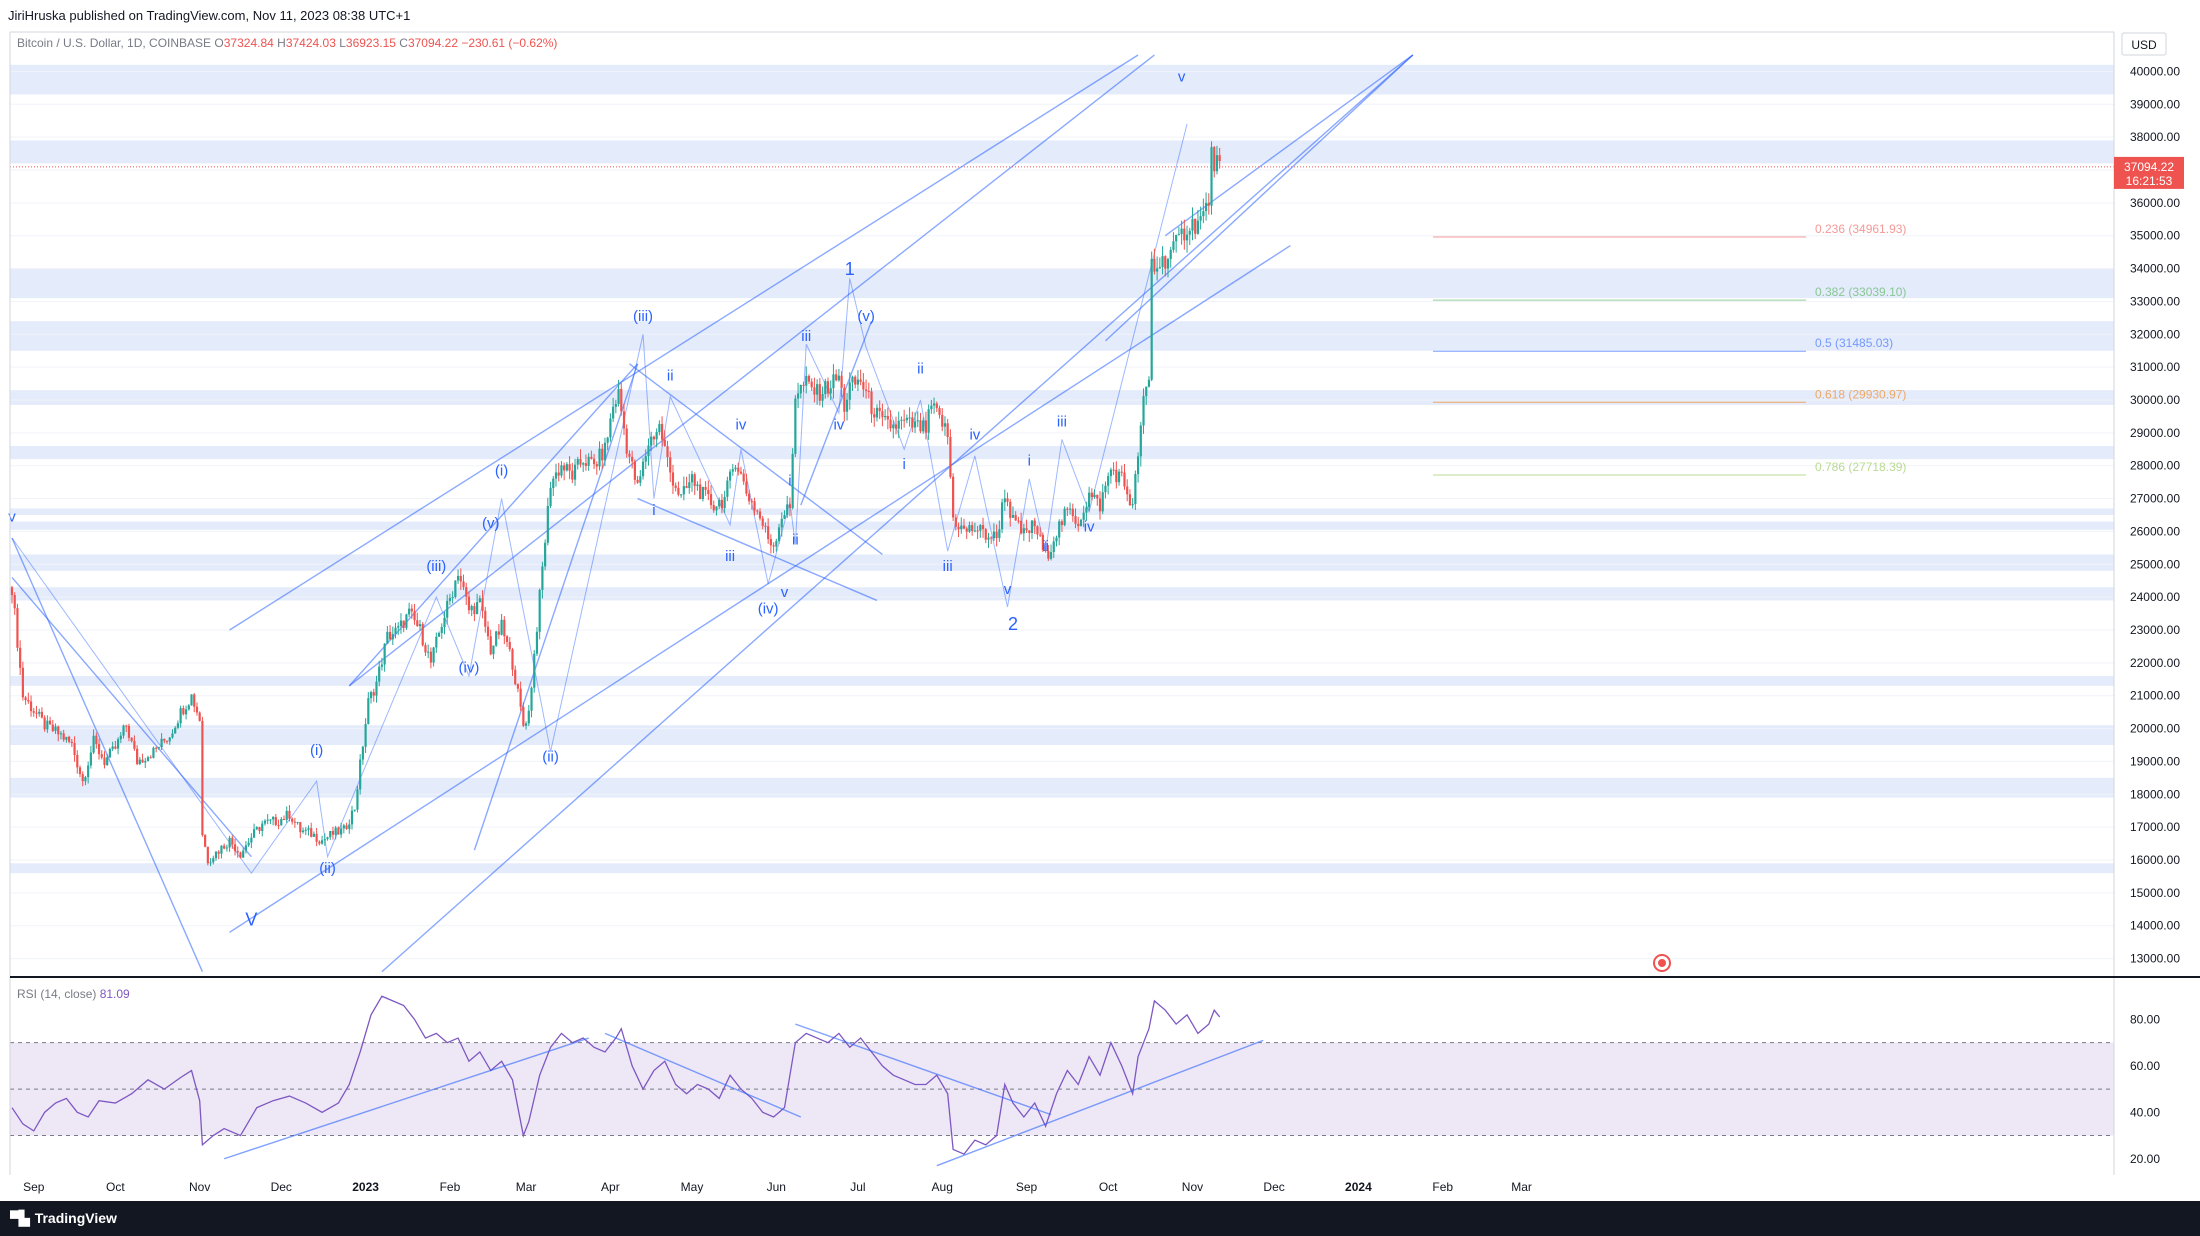 This screenshot has height=1236, width=2200. Describe the element at coordinates (1860, 394) in the screenshot. I see `fib-level-label: 0.618 (29930.97)` at that location.